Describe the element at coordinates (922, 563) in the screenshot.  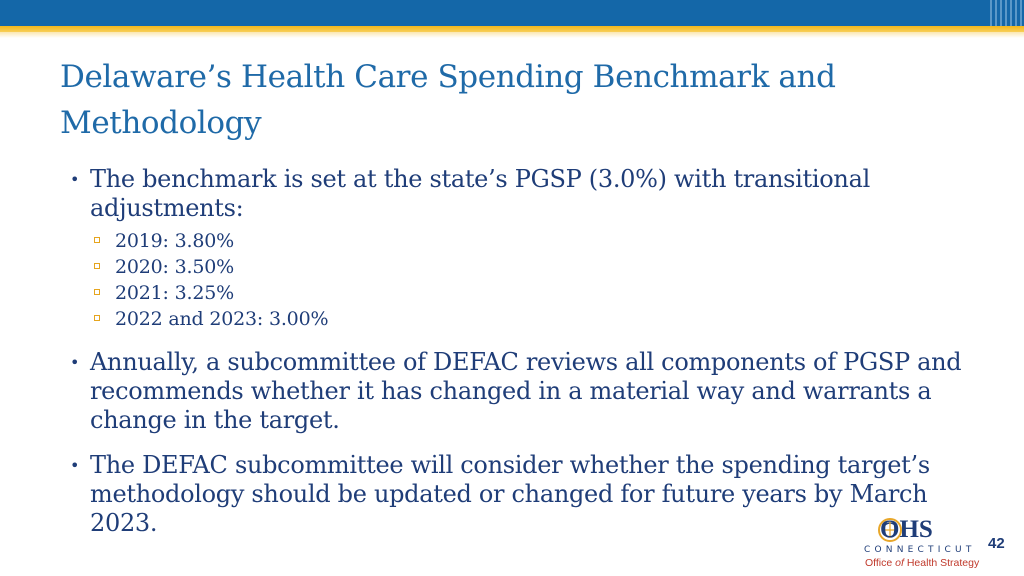
I see `logo-office-name: Office of Health Strategy` at that location.